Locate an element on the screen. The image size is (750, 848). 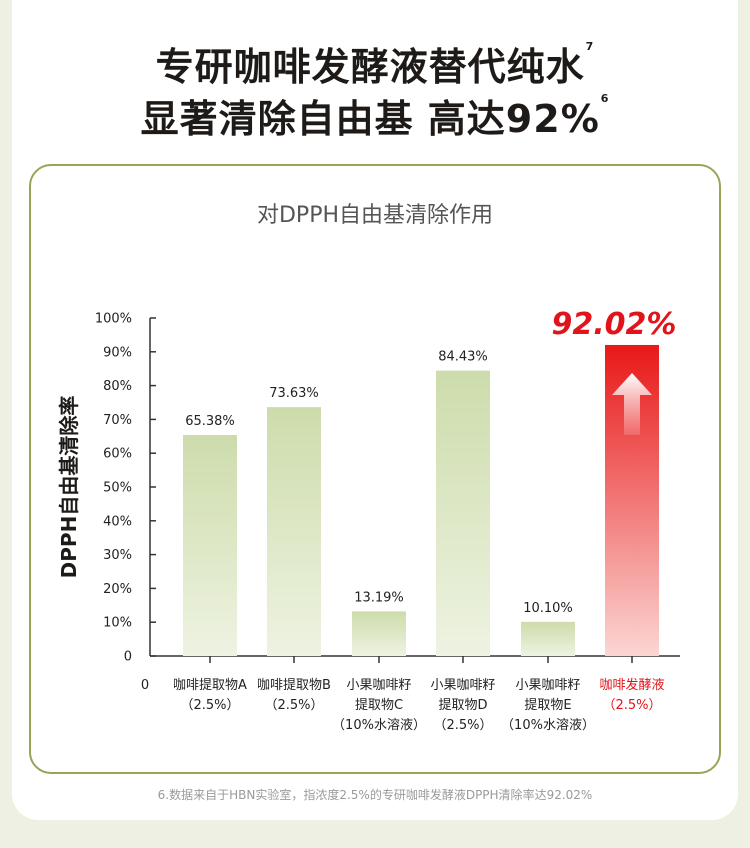
bar-value-label: 13.19% is located at coordinates (379, 597).